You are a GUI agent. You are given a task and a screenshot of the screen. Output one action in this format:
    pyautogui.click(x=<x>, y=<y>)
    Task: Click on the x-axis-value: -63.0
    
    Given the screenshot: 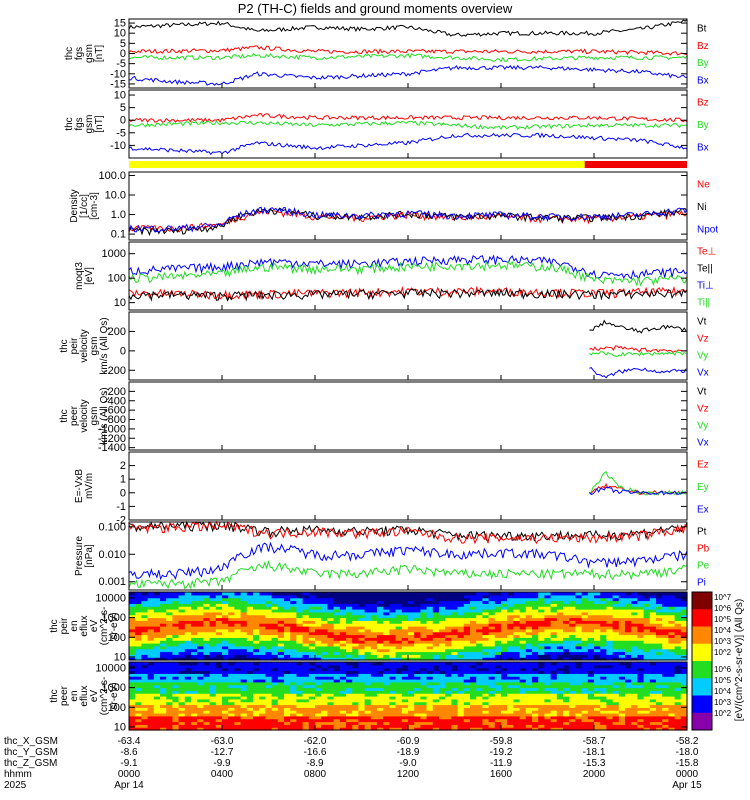 What is the action you would take?
    pyautogui.click(x=222, y=741)
    